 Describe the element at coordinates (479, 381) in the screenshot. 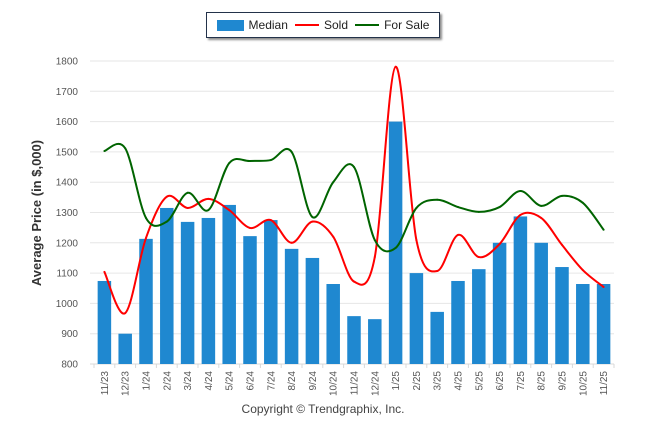

I see `x-tick-label: 5/25` at that location.